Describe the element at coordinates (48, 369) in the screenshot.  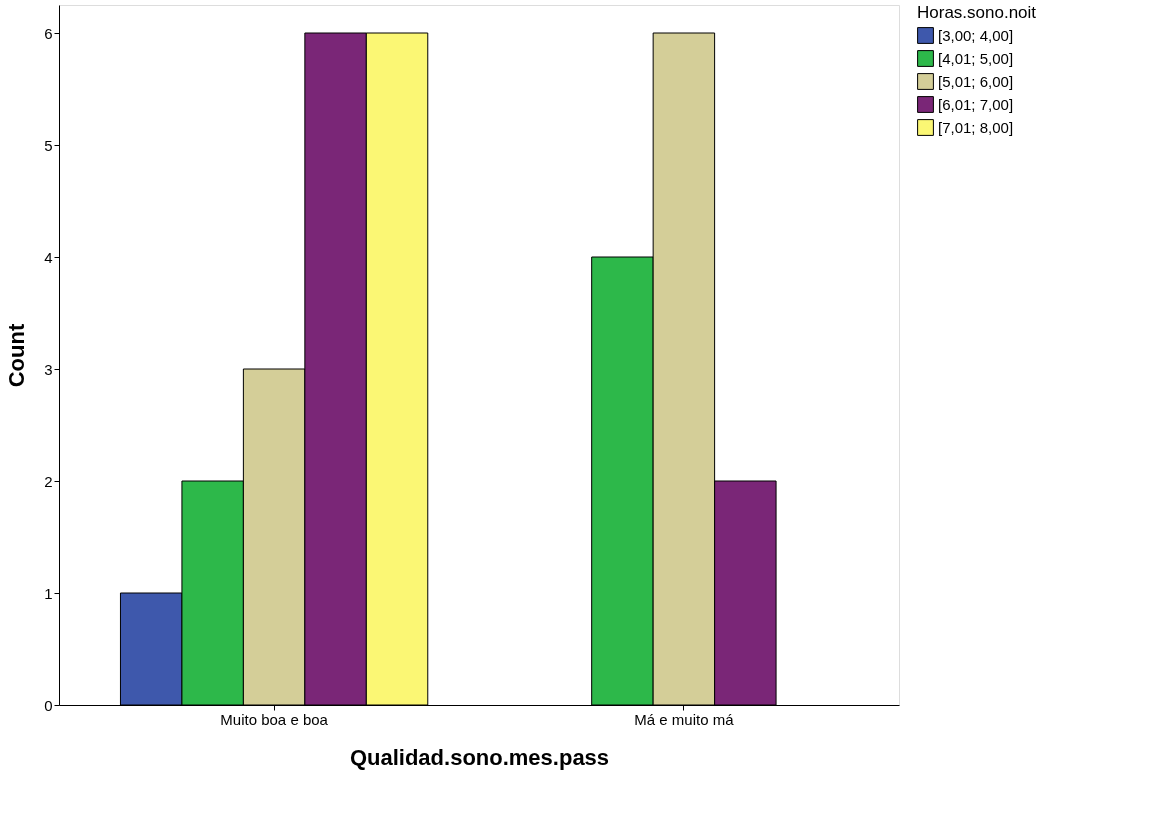
I see `y-tick-label: 3` at that location.